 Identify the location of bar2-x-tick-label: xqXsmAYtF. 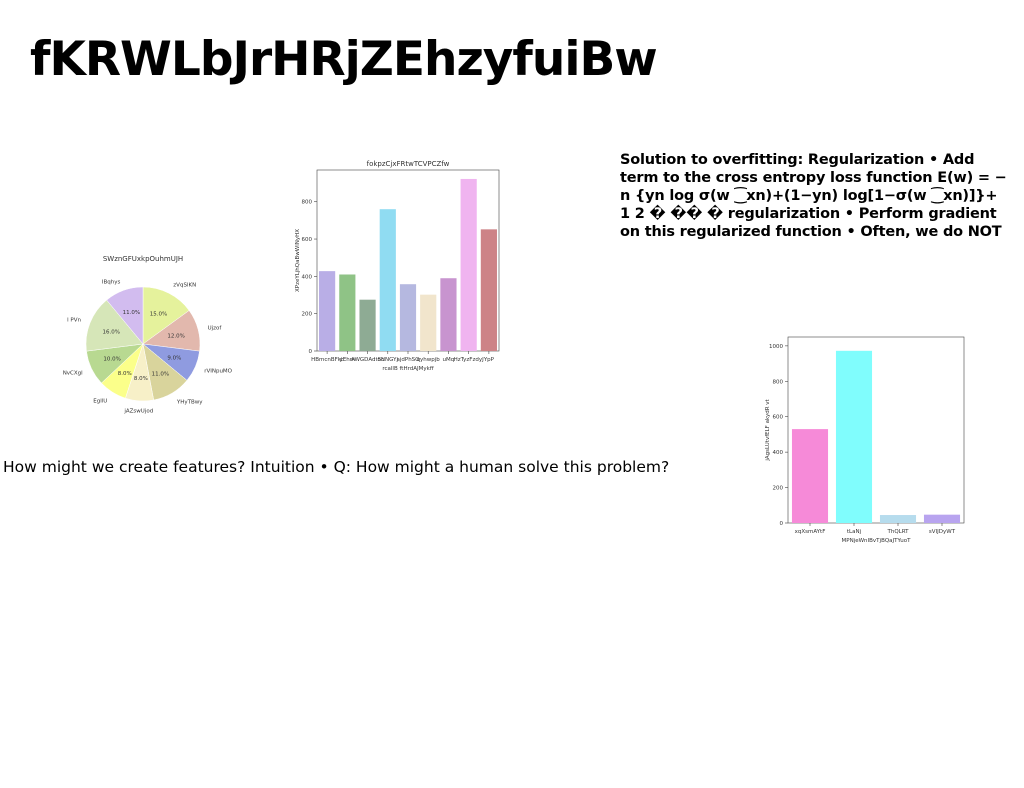
(810, 532).